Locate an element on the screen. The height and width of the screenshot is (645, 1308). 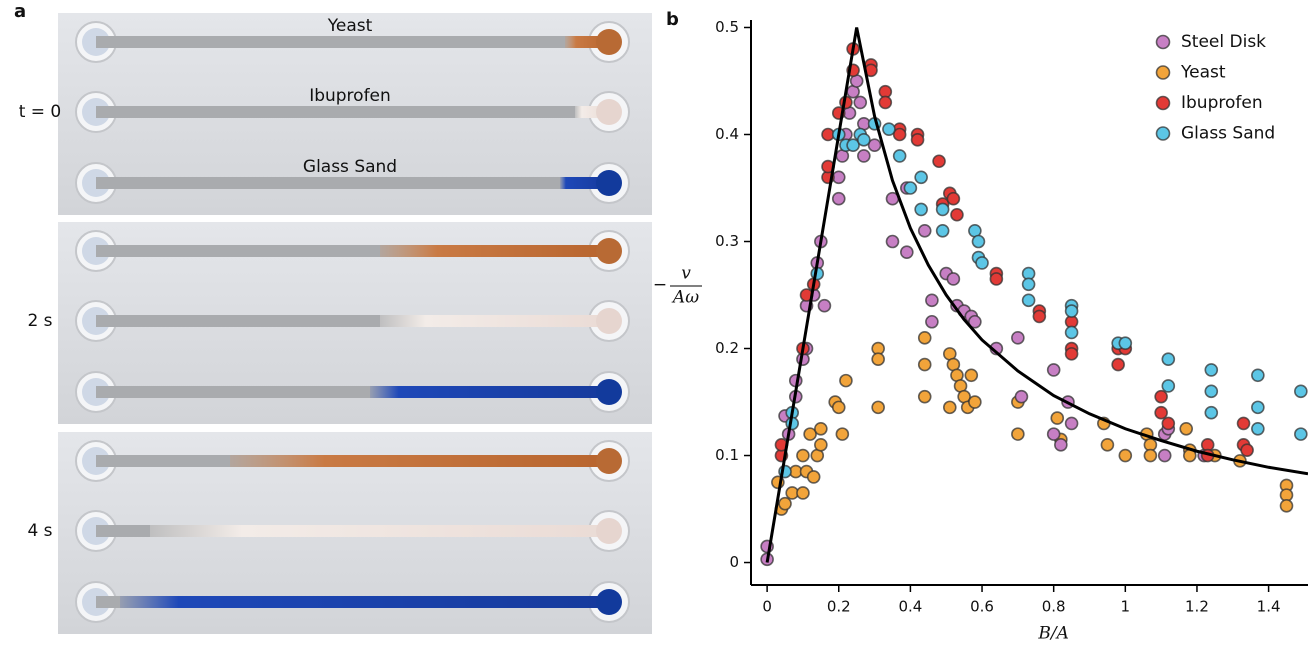
legend-label: Glass Sand is located at coordinates (1228, 134).